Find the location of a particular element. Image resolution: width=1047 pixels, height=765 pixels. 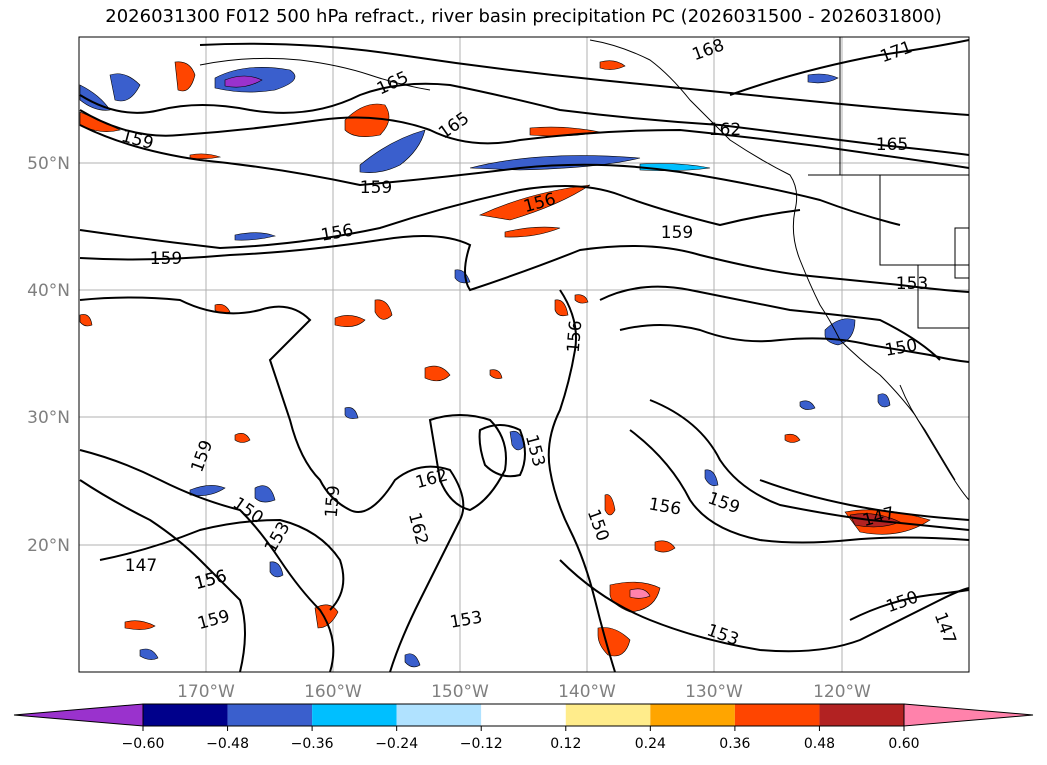

colorbar-tick-label: −0.36 is located at coordinates (312, 744).